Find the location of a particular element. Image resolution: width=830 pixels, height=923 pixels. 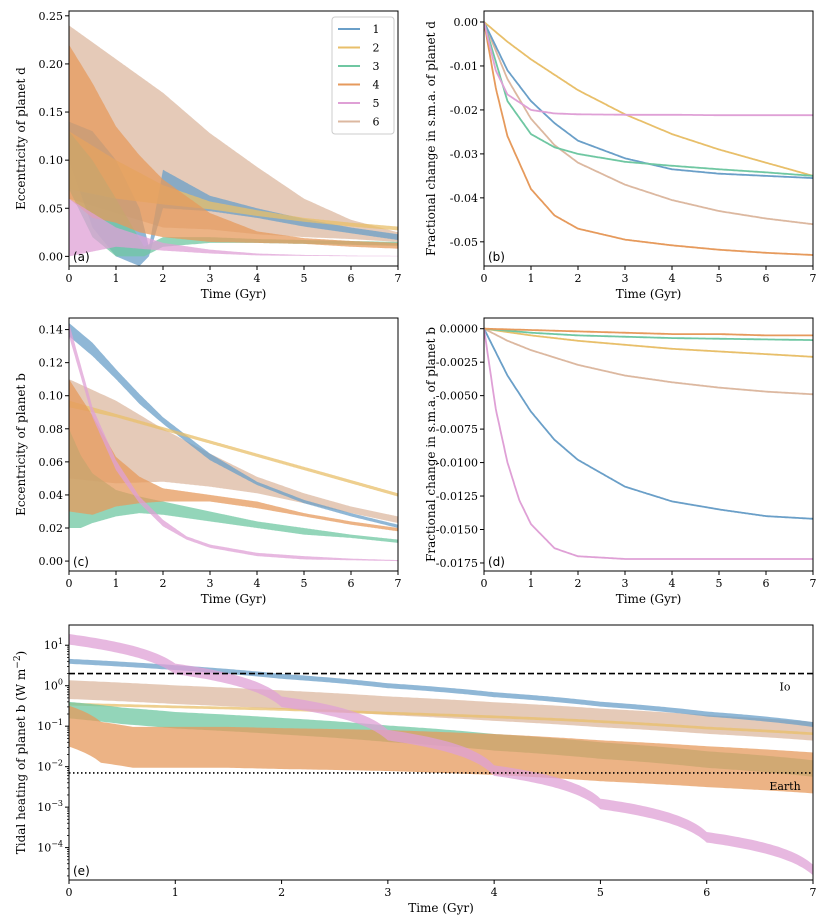

y-axis-label: Eccentricity of planet d is located at coordinates (21, 138).